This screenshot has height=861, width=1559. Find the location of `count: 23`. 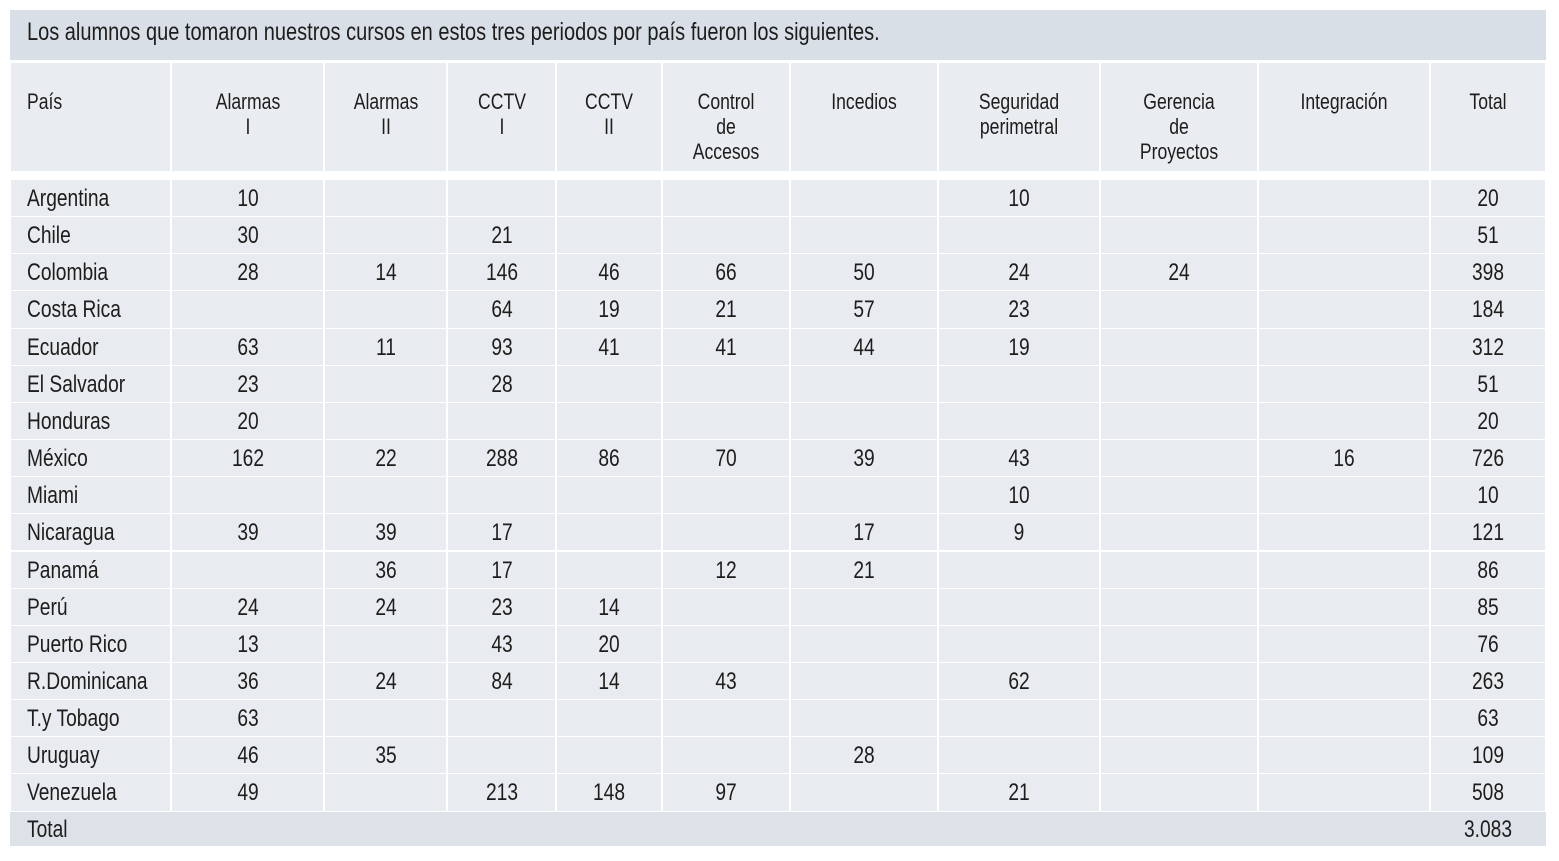

count: 23 is located at coordinates (501, 607).